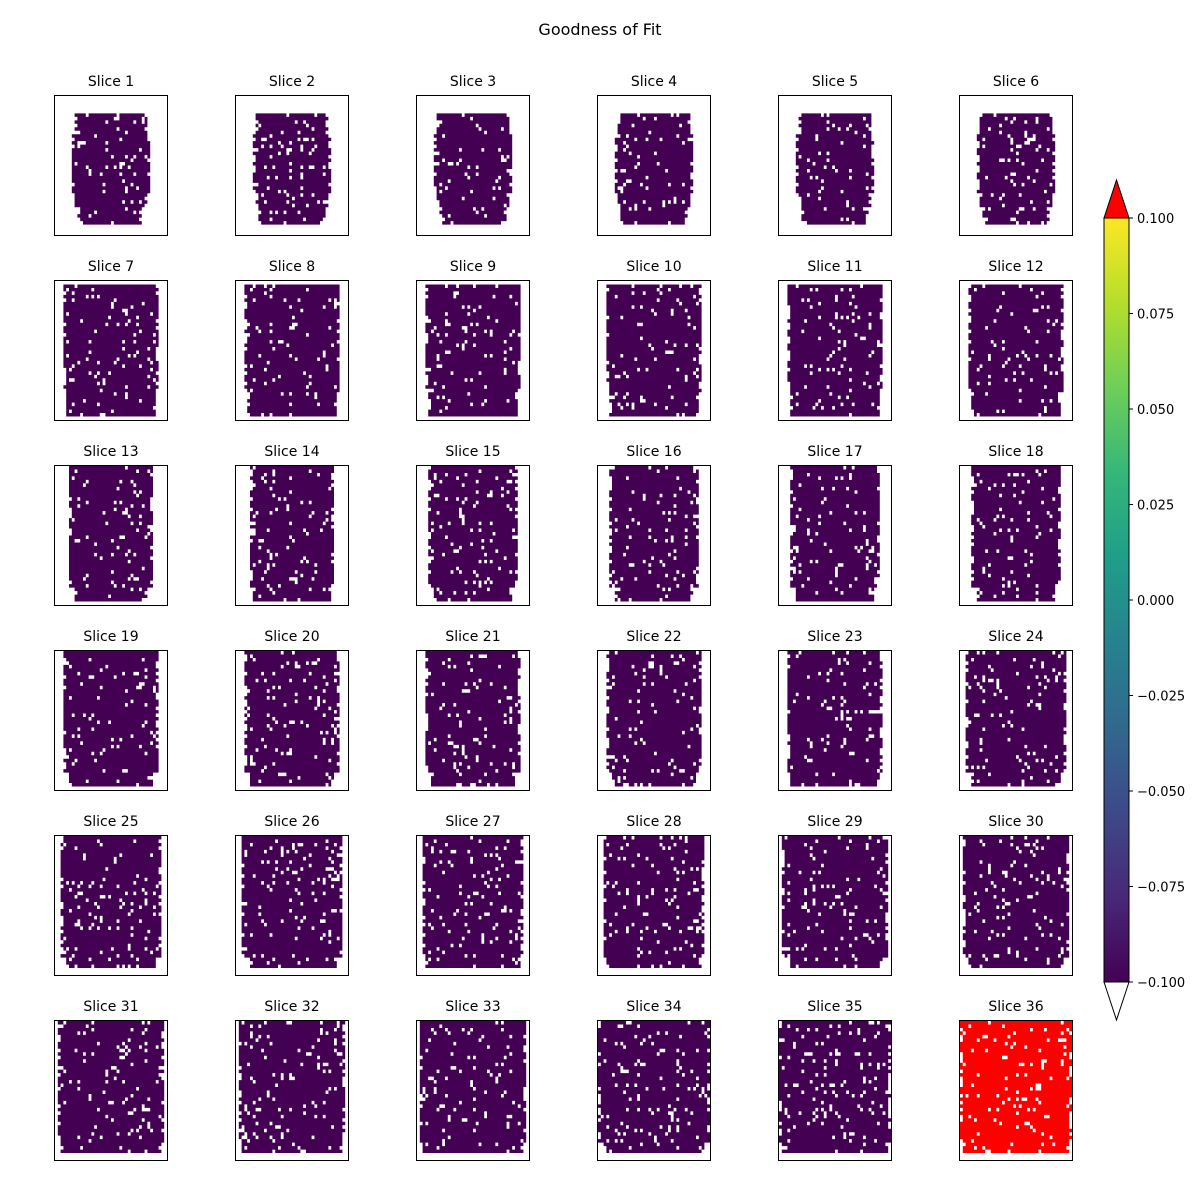 The height and width of the screenshot is (1200, 1200). What do you see at coordinates (1016, 267) in the screenshot?
I see `panel-title: Slice 12` at bounding box center [1016, 267].